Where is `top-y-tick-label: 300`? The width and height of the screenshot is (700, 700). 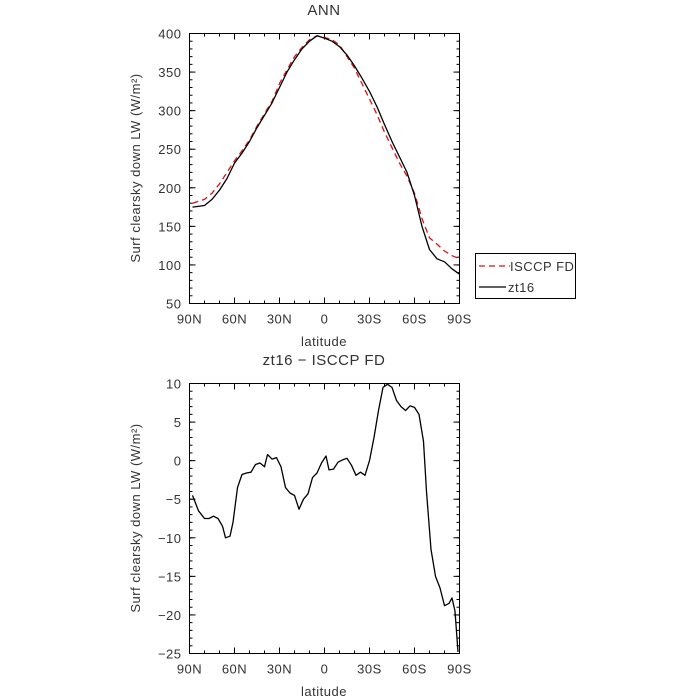 top-y-tick-label: 300 is located at coordinates (169, 111).